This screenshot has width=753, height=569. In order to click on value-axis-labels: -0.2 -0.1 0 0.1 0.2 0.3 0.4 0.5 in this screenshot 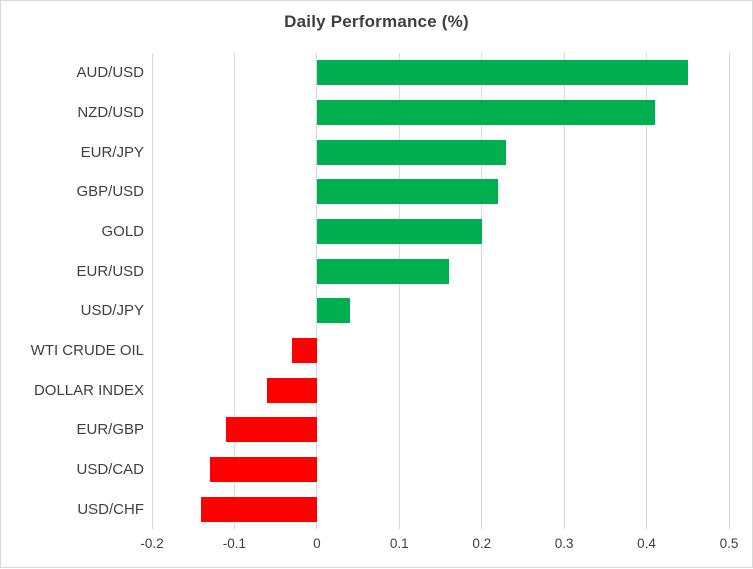, I will do `click(376, 546)`.